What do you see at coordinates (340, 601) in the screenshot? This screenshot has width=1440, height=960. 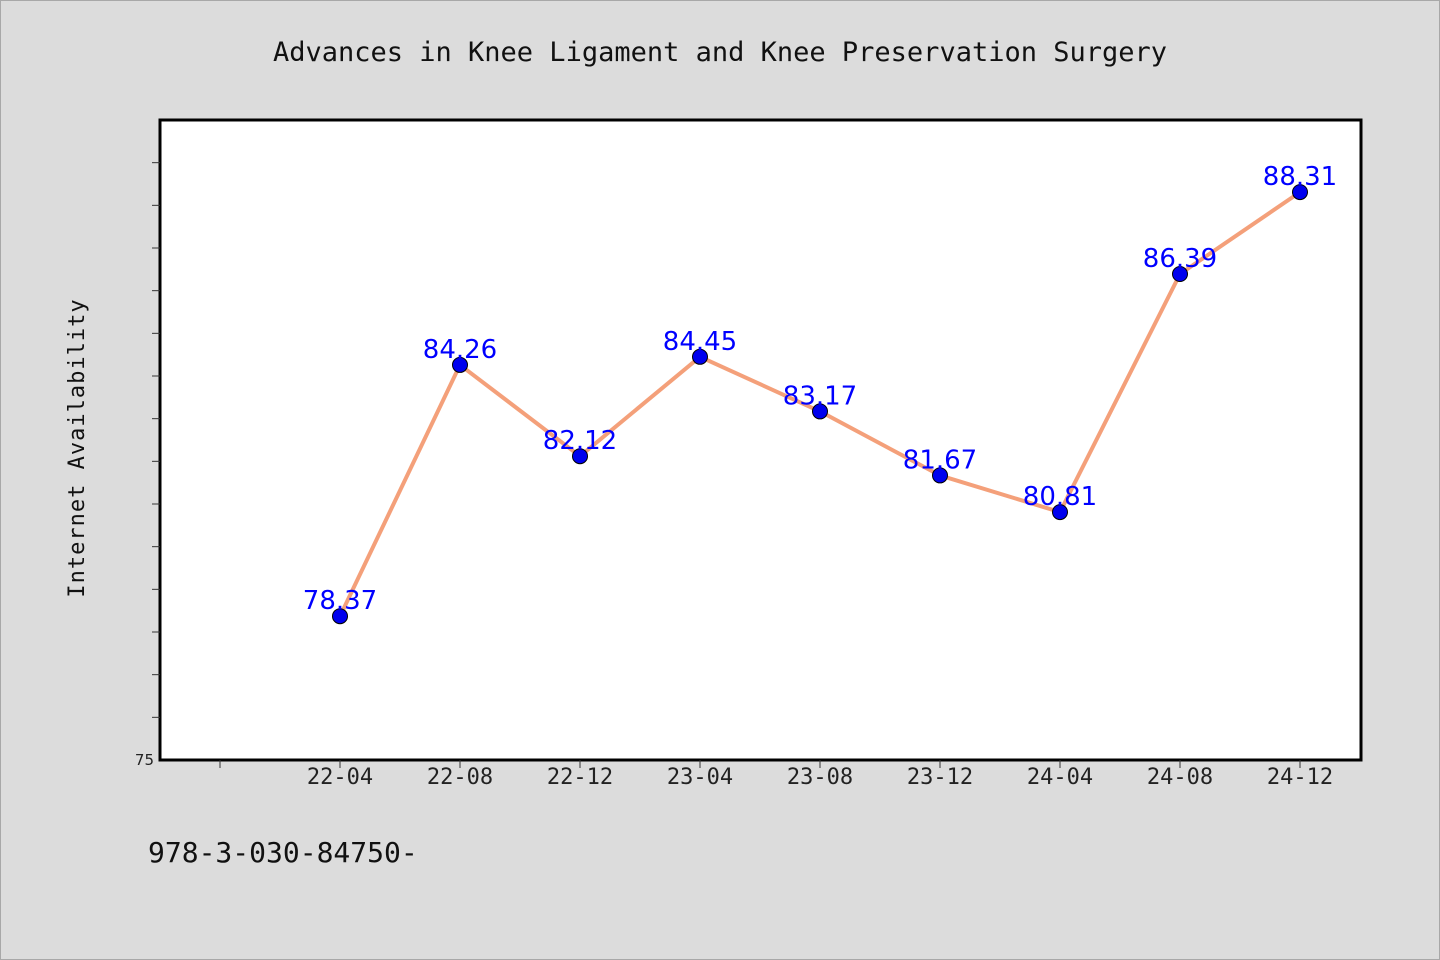 I see `data-label: 78.37` at bounding box center [340, 601].